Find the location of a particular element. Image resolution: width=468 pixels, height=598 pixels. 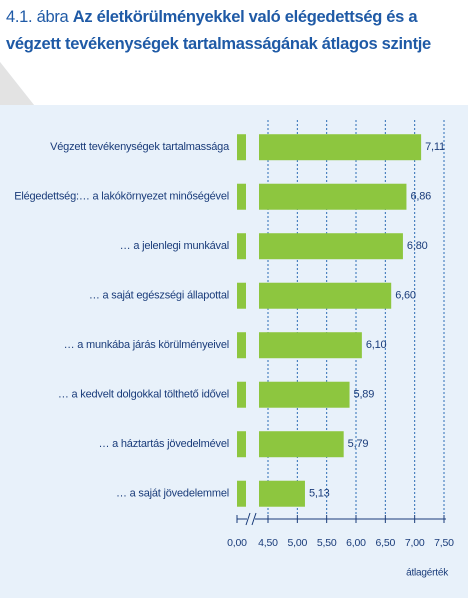

x-tick-label: 4,50 is located at coordinates (268, 543).